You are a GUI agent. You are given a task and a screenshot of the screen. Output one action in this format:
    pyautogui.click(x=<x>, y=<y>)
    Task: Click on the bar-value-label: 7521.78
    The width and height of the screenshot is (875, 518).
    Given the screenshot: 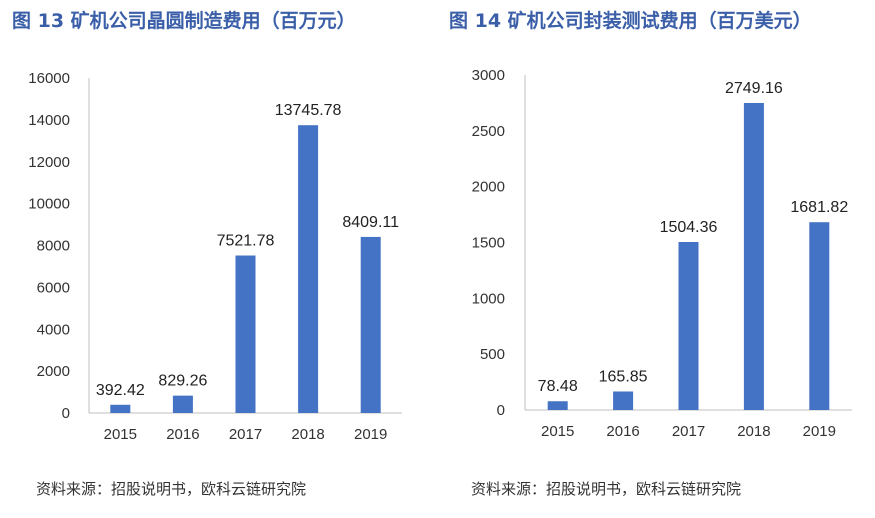 What is the action you would take?
    pyautogui.click(x=246, y=241)
    